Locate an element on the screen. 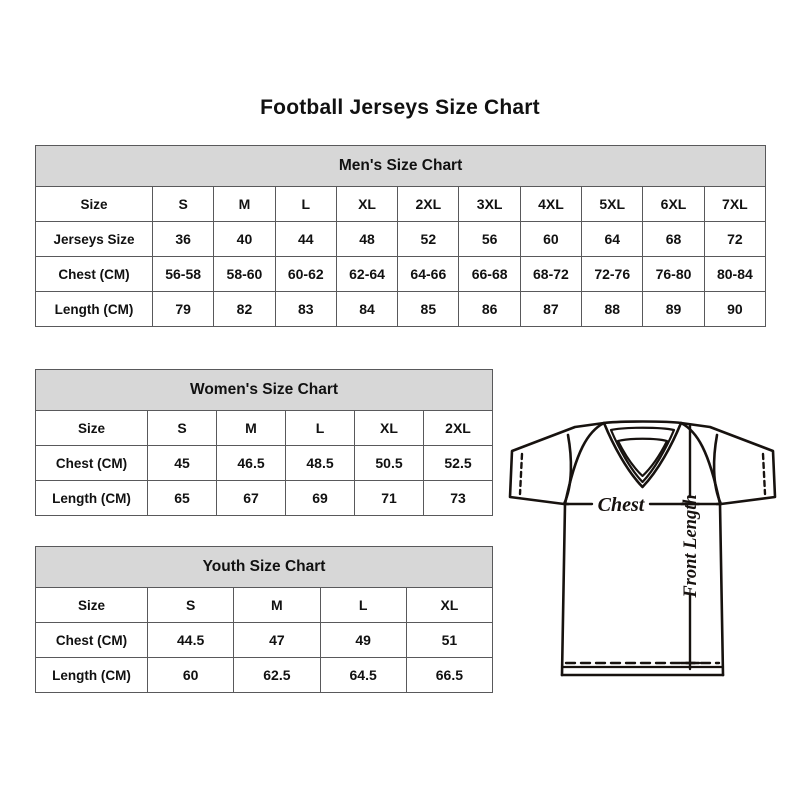 The height and width of the screenshot is (800, 800). table-cell: 87 is located at coordinates (551, 309).